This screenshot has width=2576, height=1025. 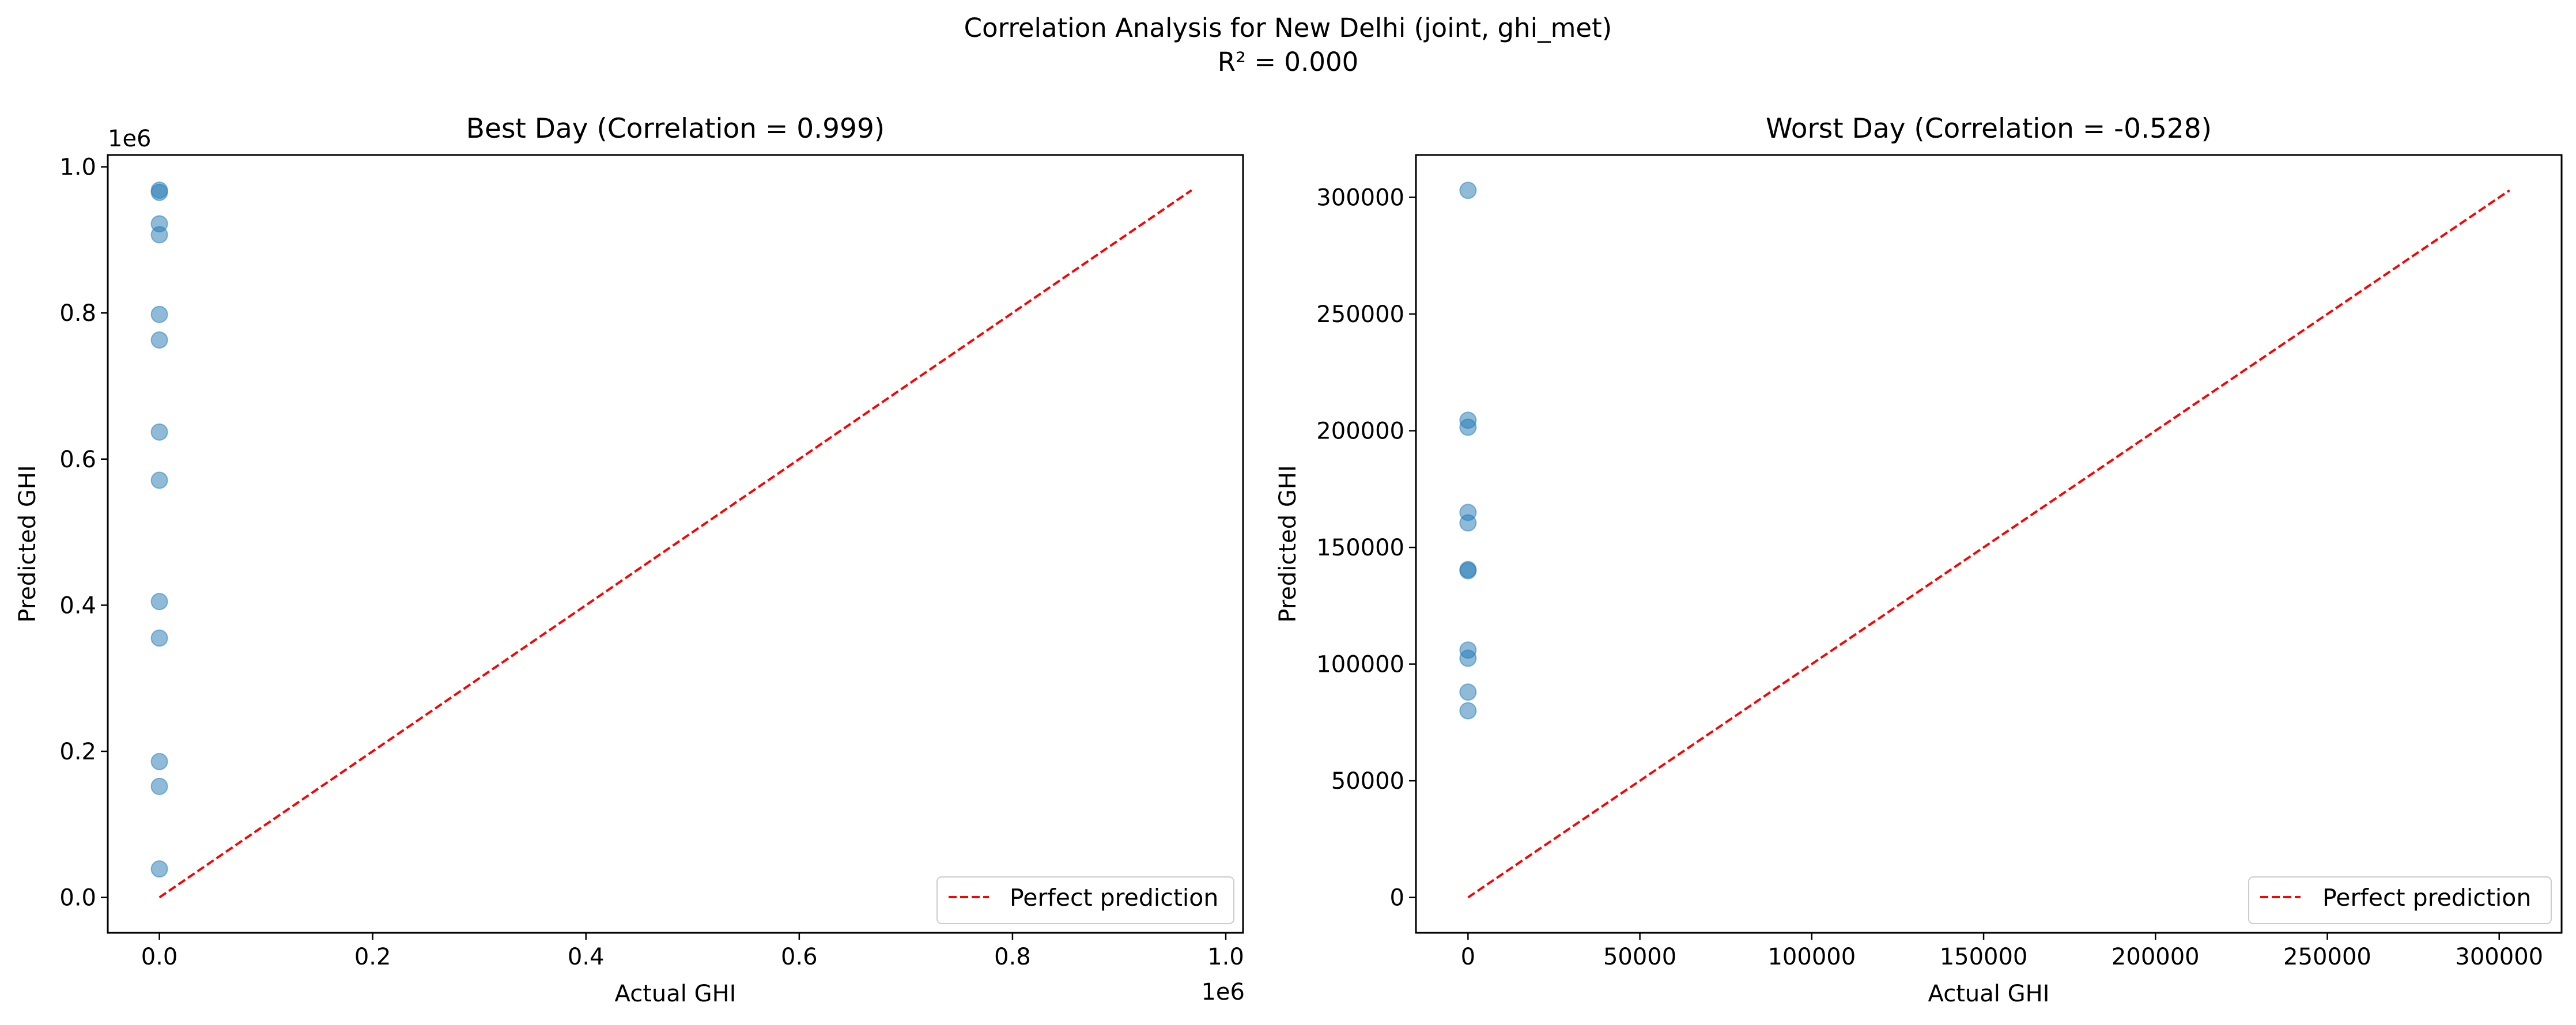 I want to click on panel-worst-day-xlabel: Actual GHI, so click(x=1989, y=994).